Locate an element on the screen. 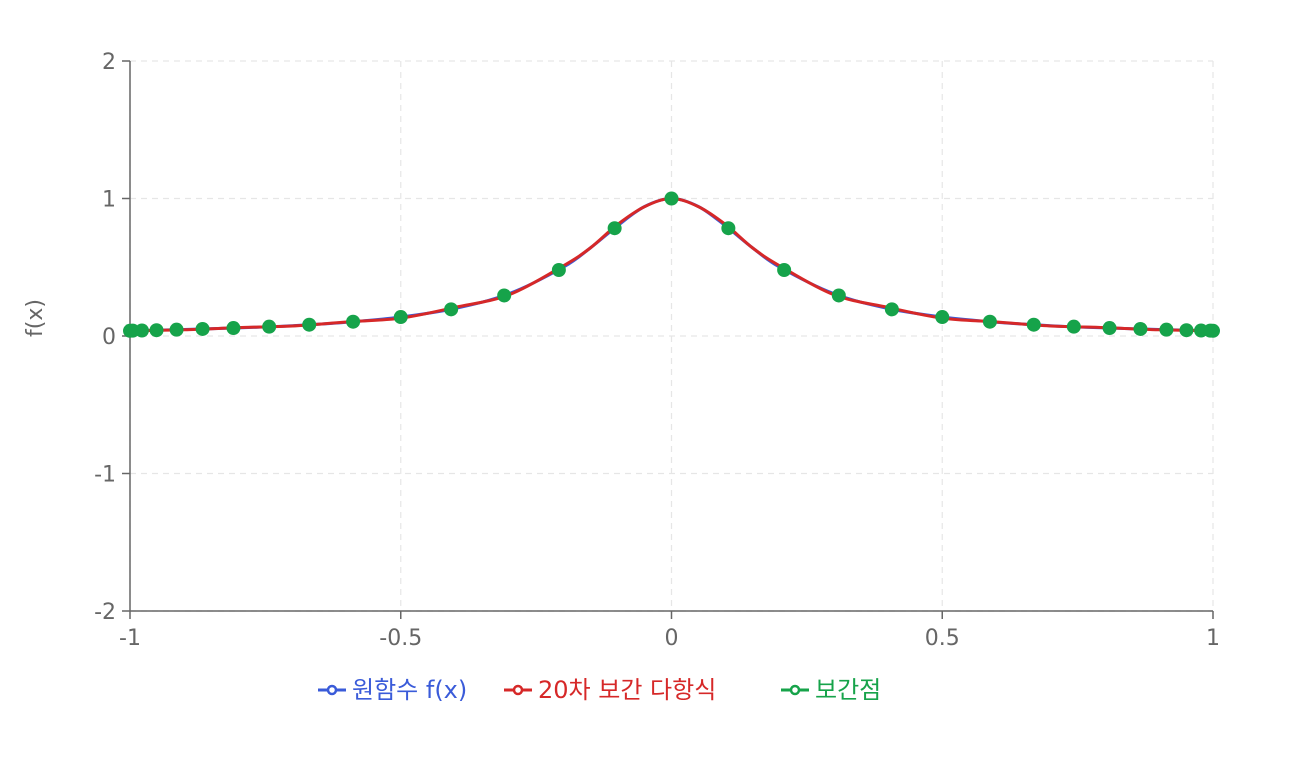 Image resolution: width=1289 pixels, height=758 pixels. legend-label-interp: 20차 보간 다항식 is located at coordinates (627, 690).